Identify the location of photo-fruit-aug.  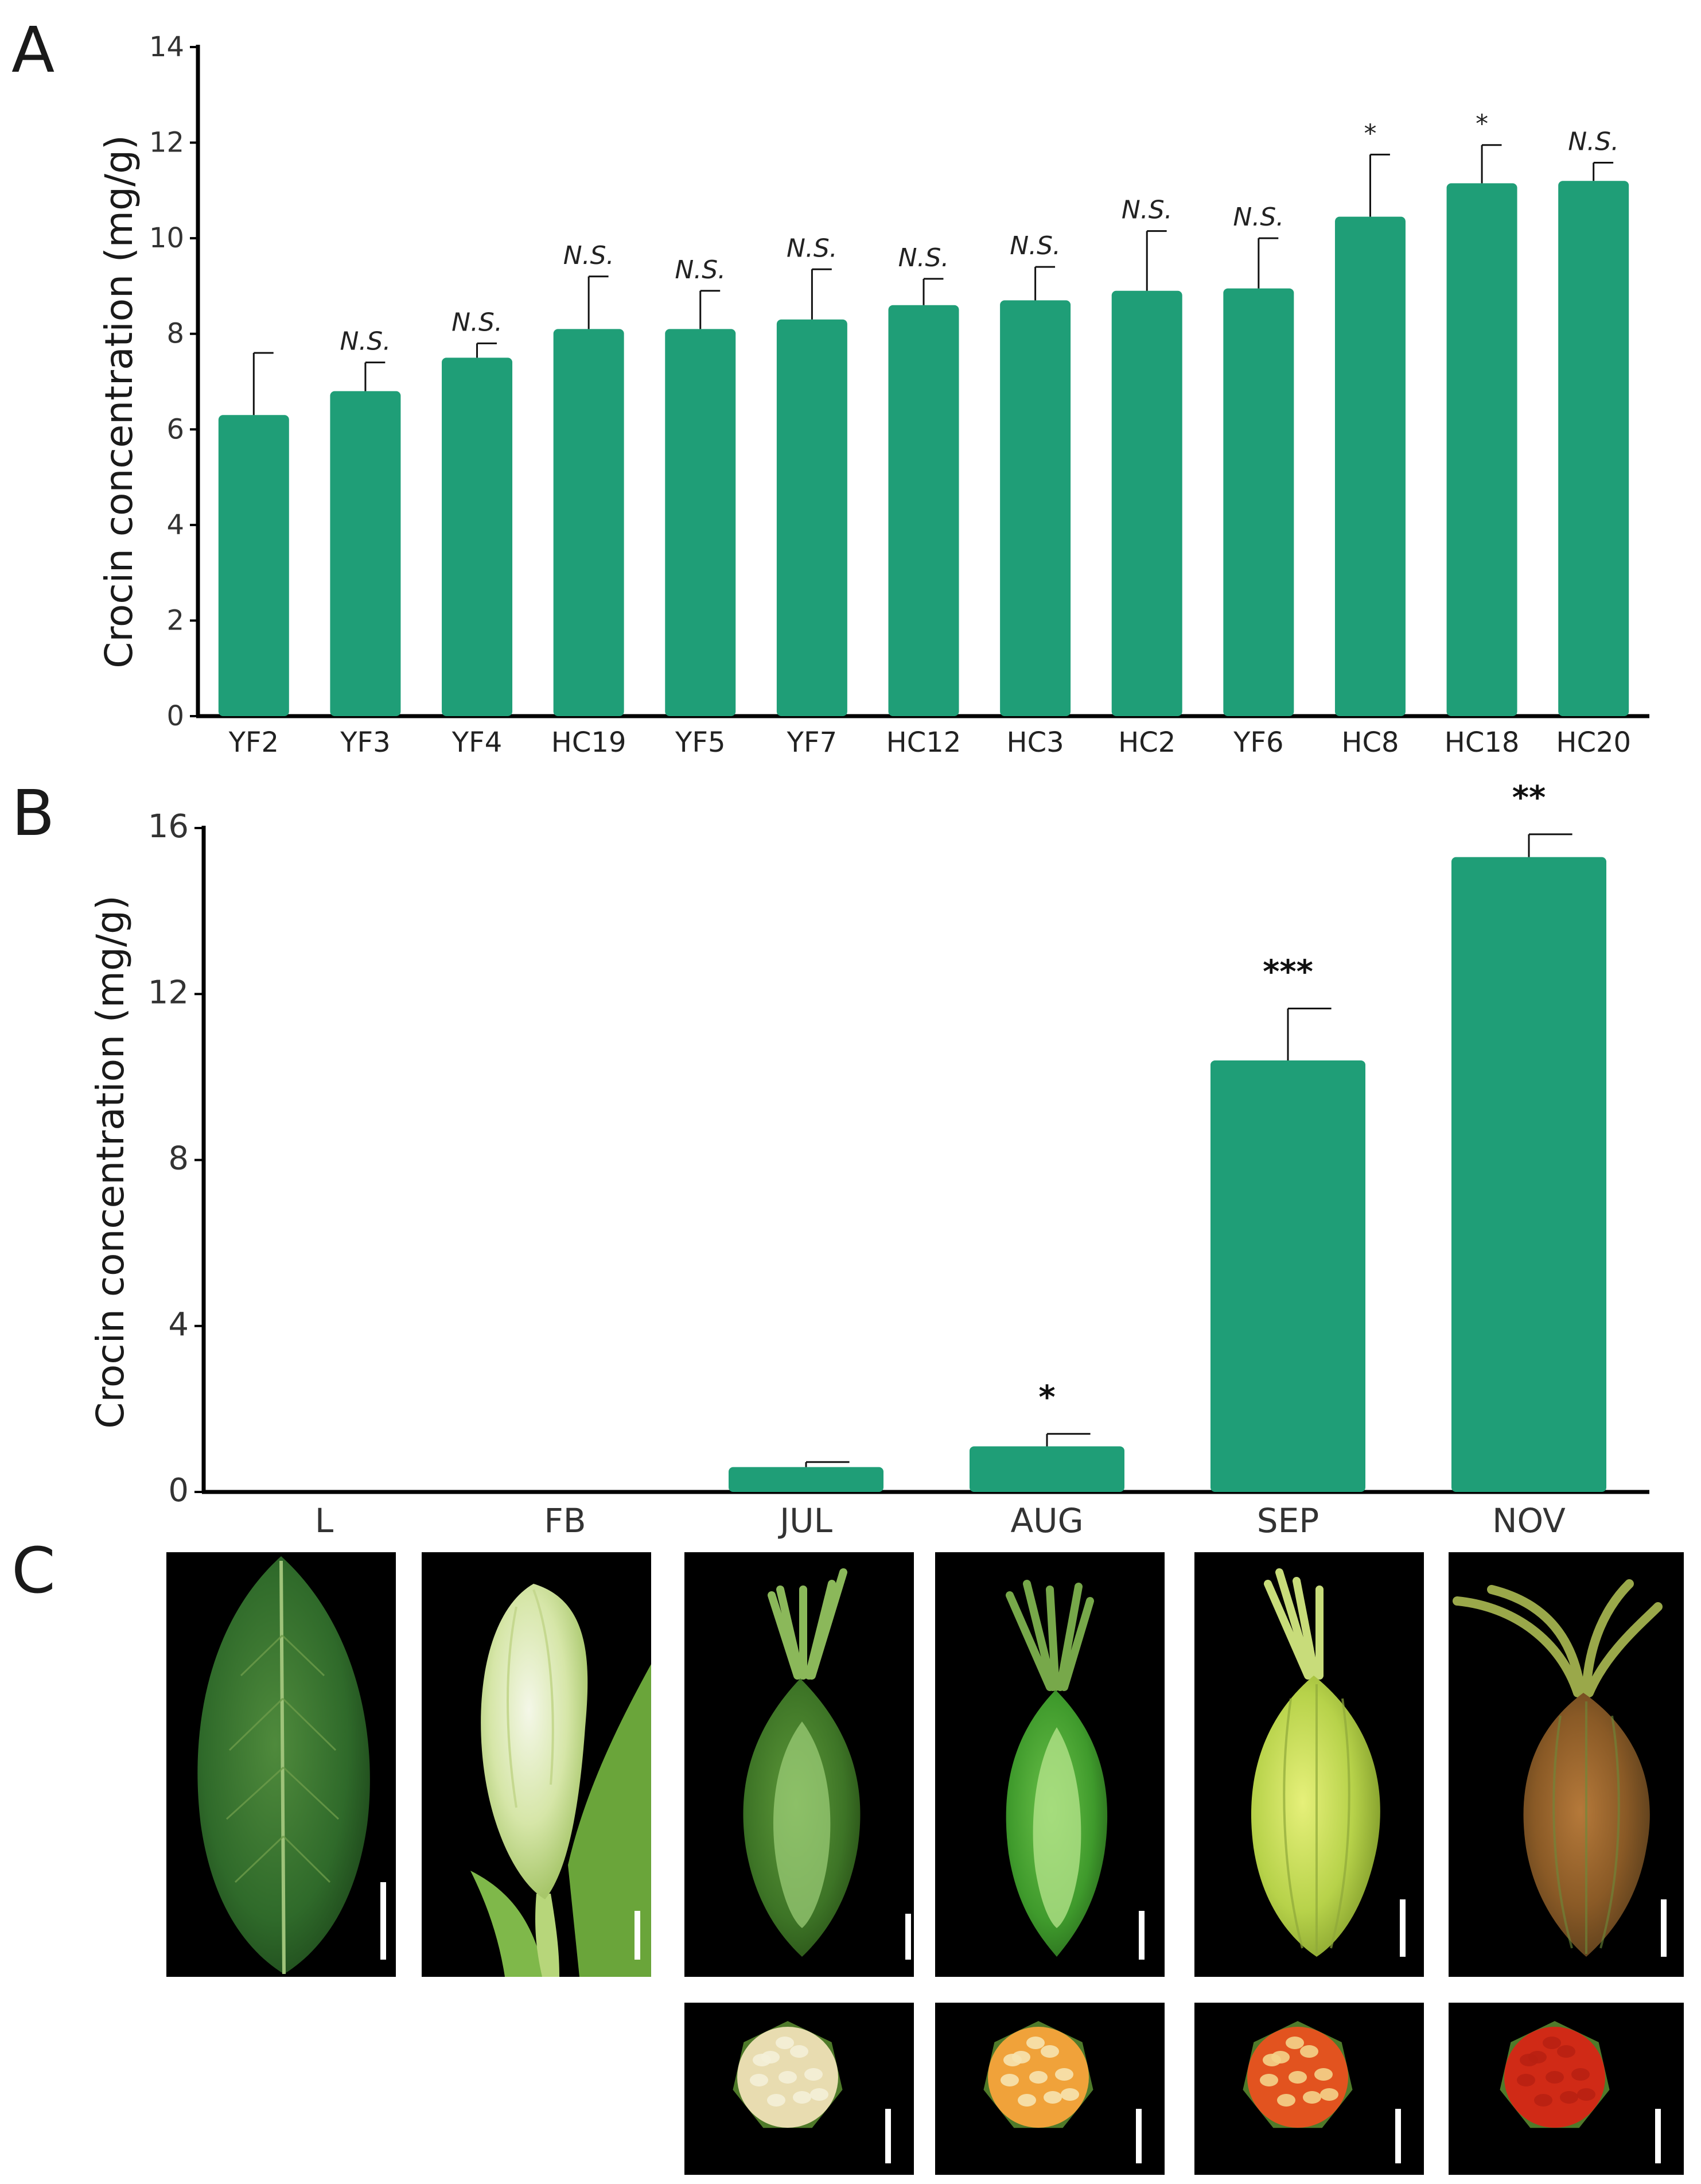
(1050, 1764).